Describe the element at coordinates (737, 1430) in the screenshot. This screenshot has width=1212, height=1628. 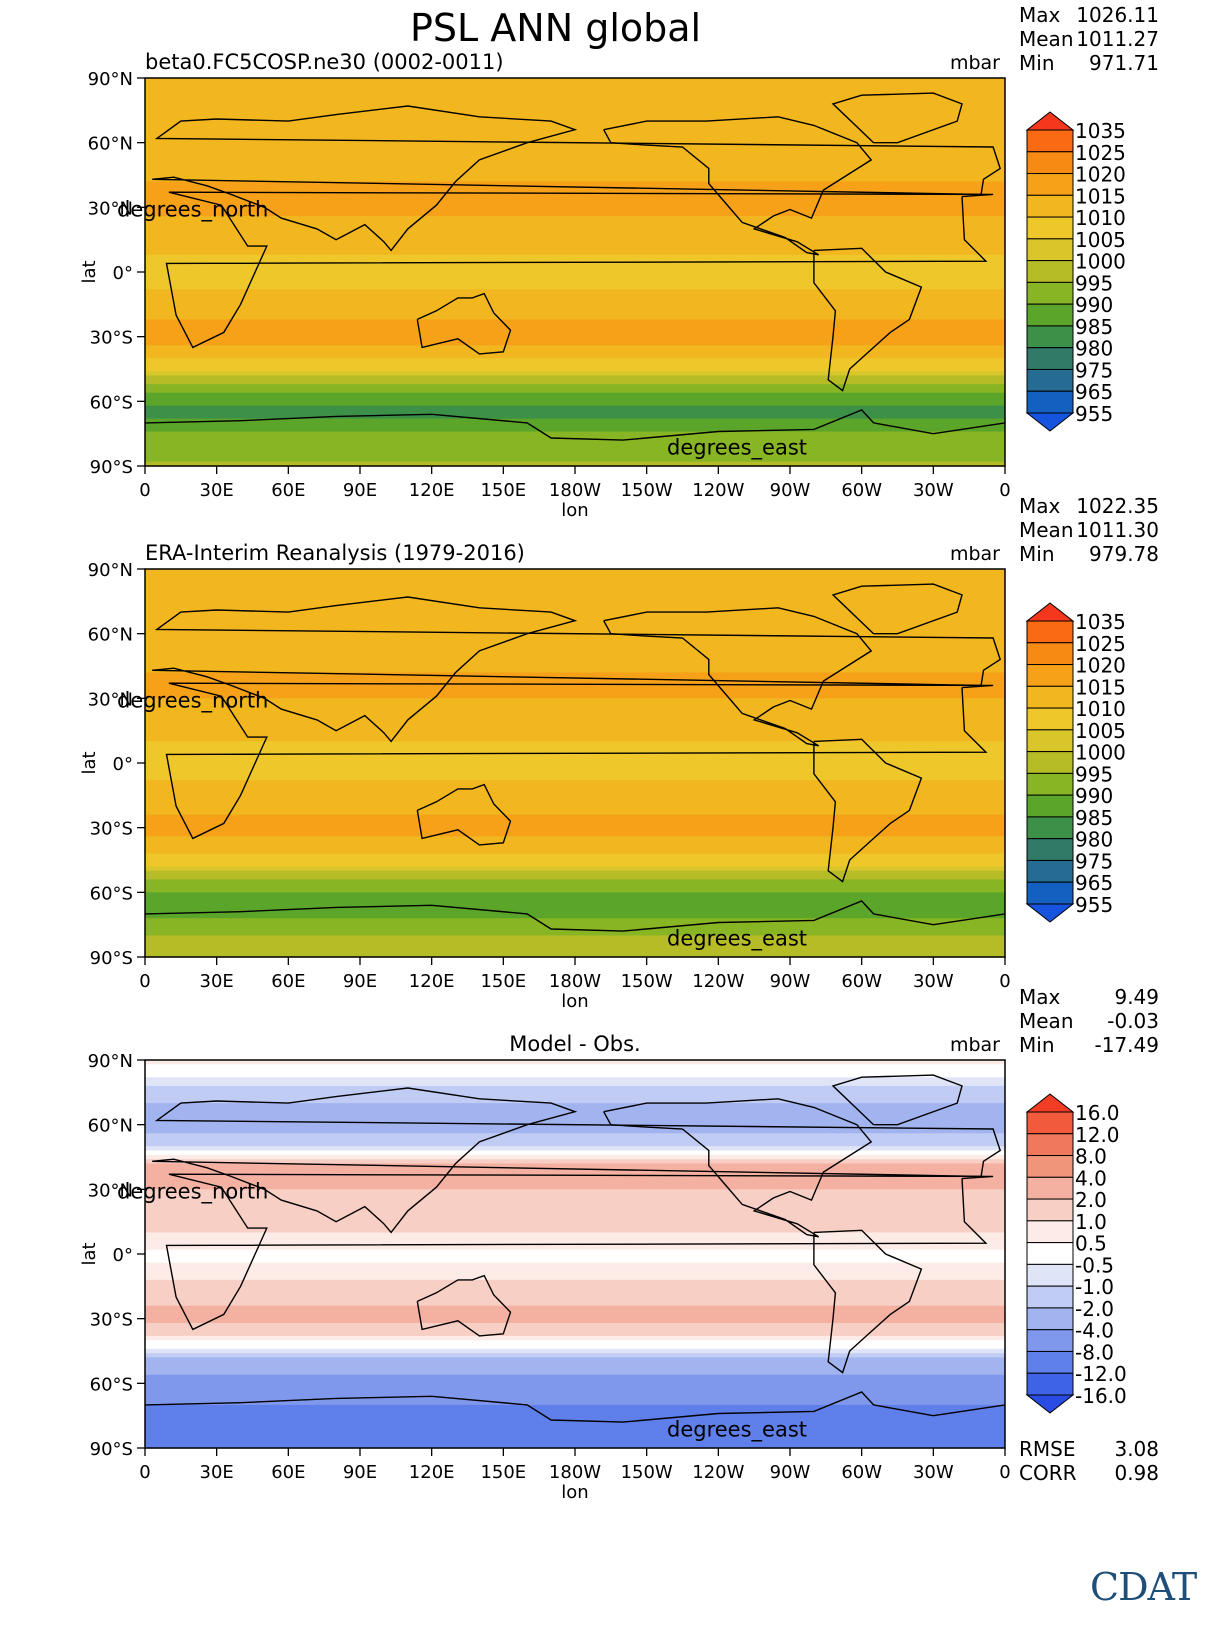
I see `lon-units-label: degrees_east` at that location.